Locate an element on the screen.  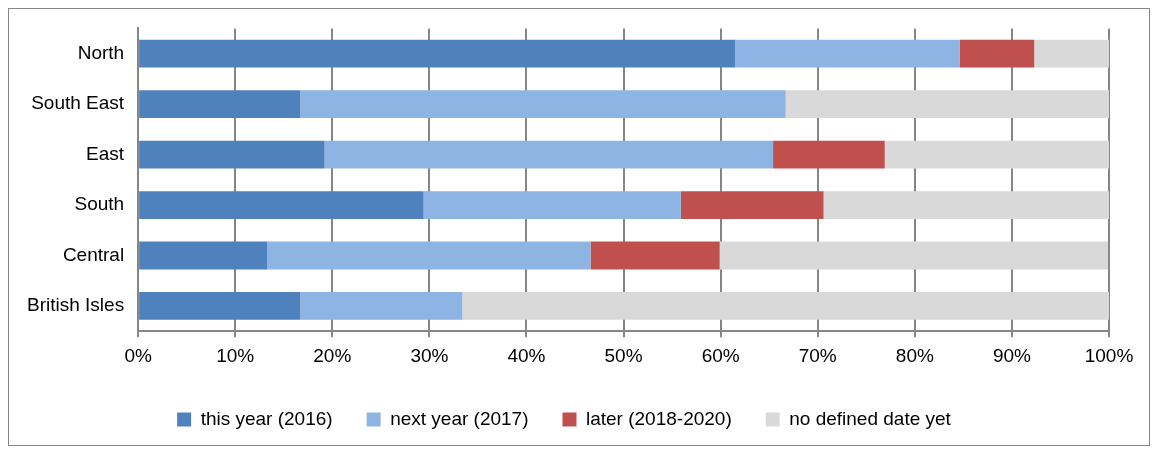
x-tick-label: 60% is located at coordinates (720, 355).